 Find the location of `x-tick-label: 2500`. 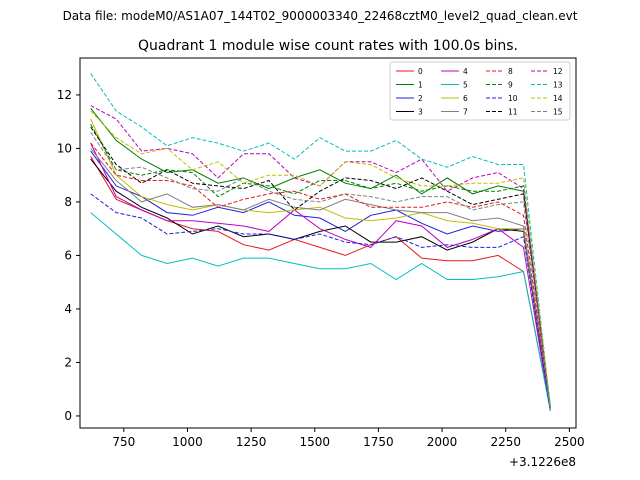

x-tick-label: 2500 is located at coordinates (569, 442).